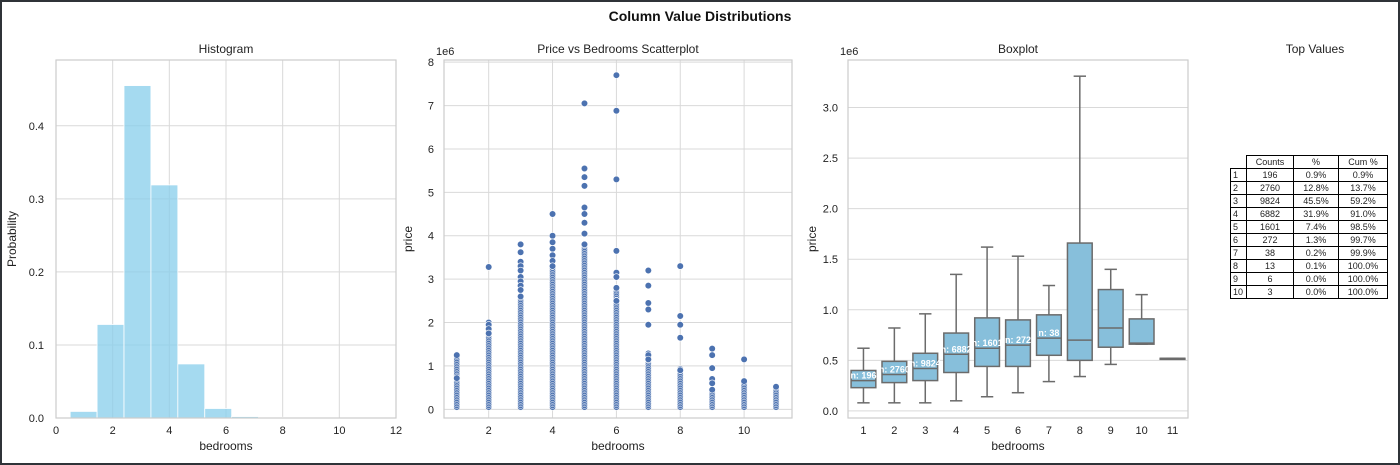  Describe the element at coordinates (36, 200) in the screenshot. I see `histogram-ytick-label: 0.3` at that location.